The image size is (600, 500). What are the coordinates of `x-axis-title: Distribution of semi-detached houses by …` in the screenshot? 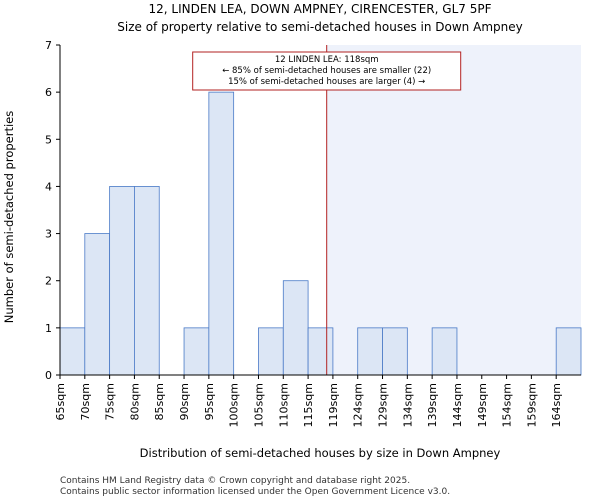 It's located at (320, 453).